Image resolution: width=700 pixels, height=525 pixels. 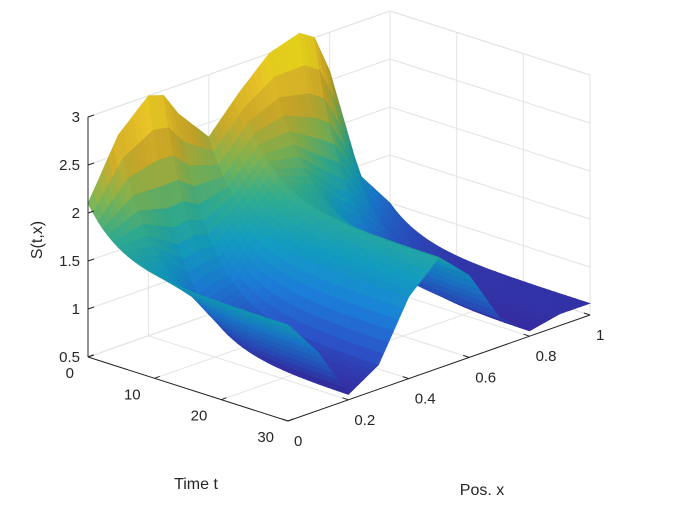 What do you see at coordinates (546, 356) in the screenshot?
I see `x-tick-label: 0.8` at bounding box center [546, 356].